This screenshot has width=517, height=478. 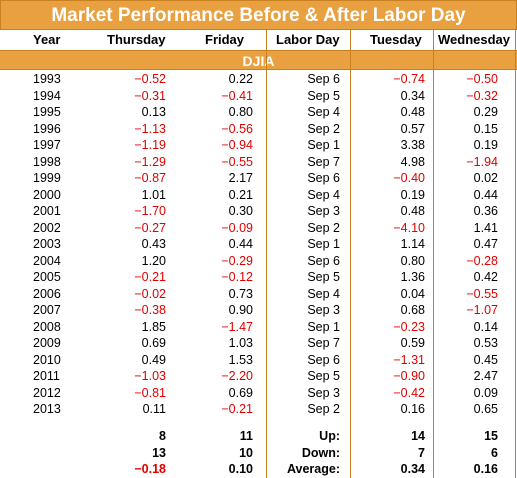 What do you see at coordinates (240, 211) in the screenshot?
I see `cell-friday: 0.30` at bounding box center [240, 211].